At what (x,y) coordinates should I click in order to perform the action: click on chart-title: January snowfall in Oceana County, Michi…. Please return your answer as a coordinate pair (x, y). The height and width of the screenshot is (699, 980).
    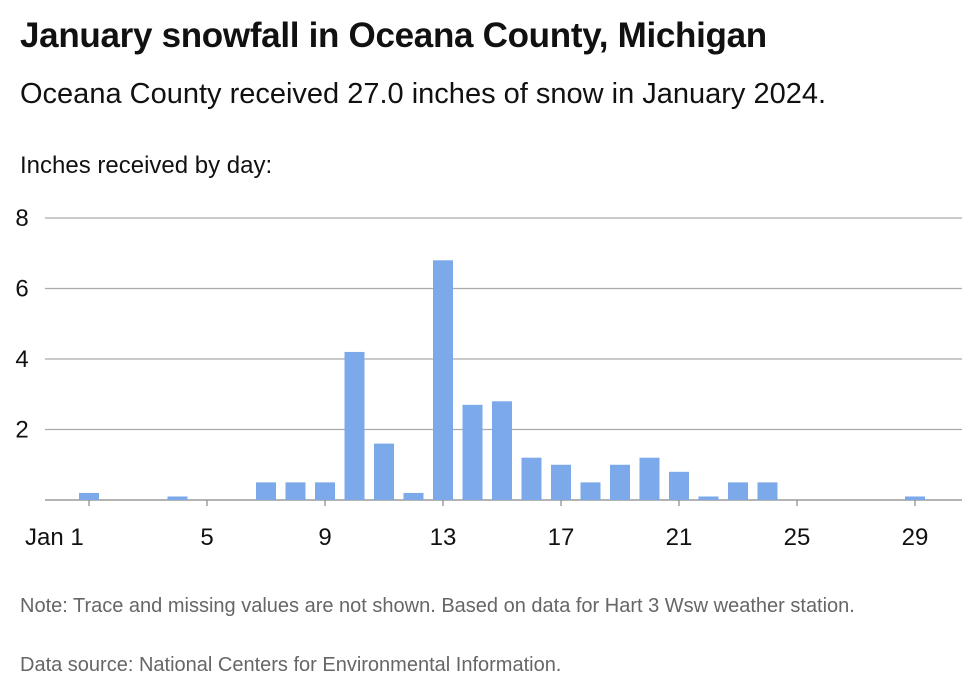
    Looking at the image, I should click on (393, 35).